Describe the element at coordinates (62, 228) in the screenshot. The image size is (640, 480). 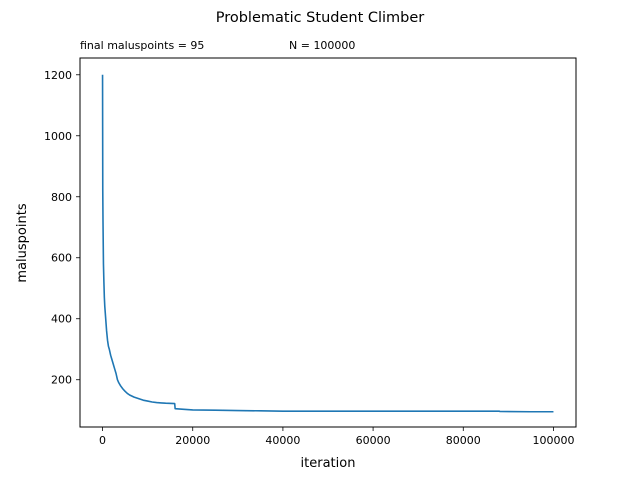
I see `y-axis: 200 400 600 800 1000 1200` at that location.